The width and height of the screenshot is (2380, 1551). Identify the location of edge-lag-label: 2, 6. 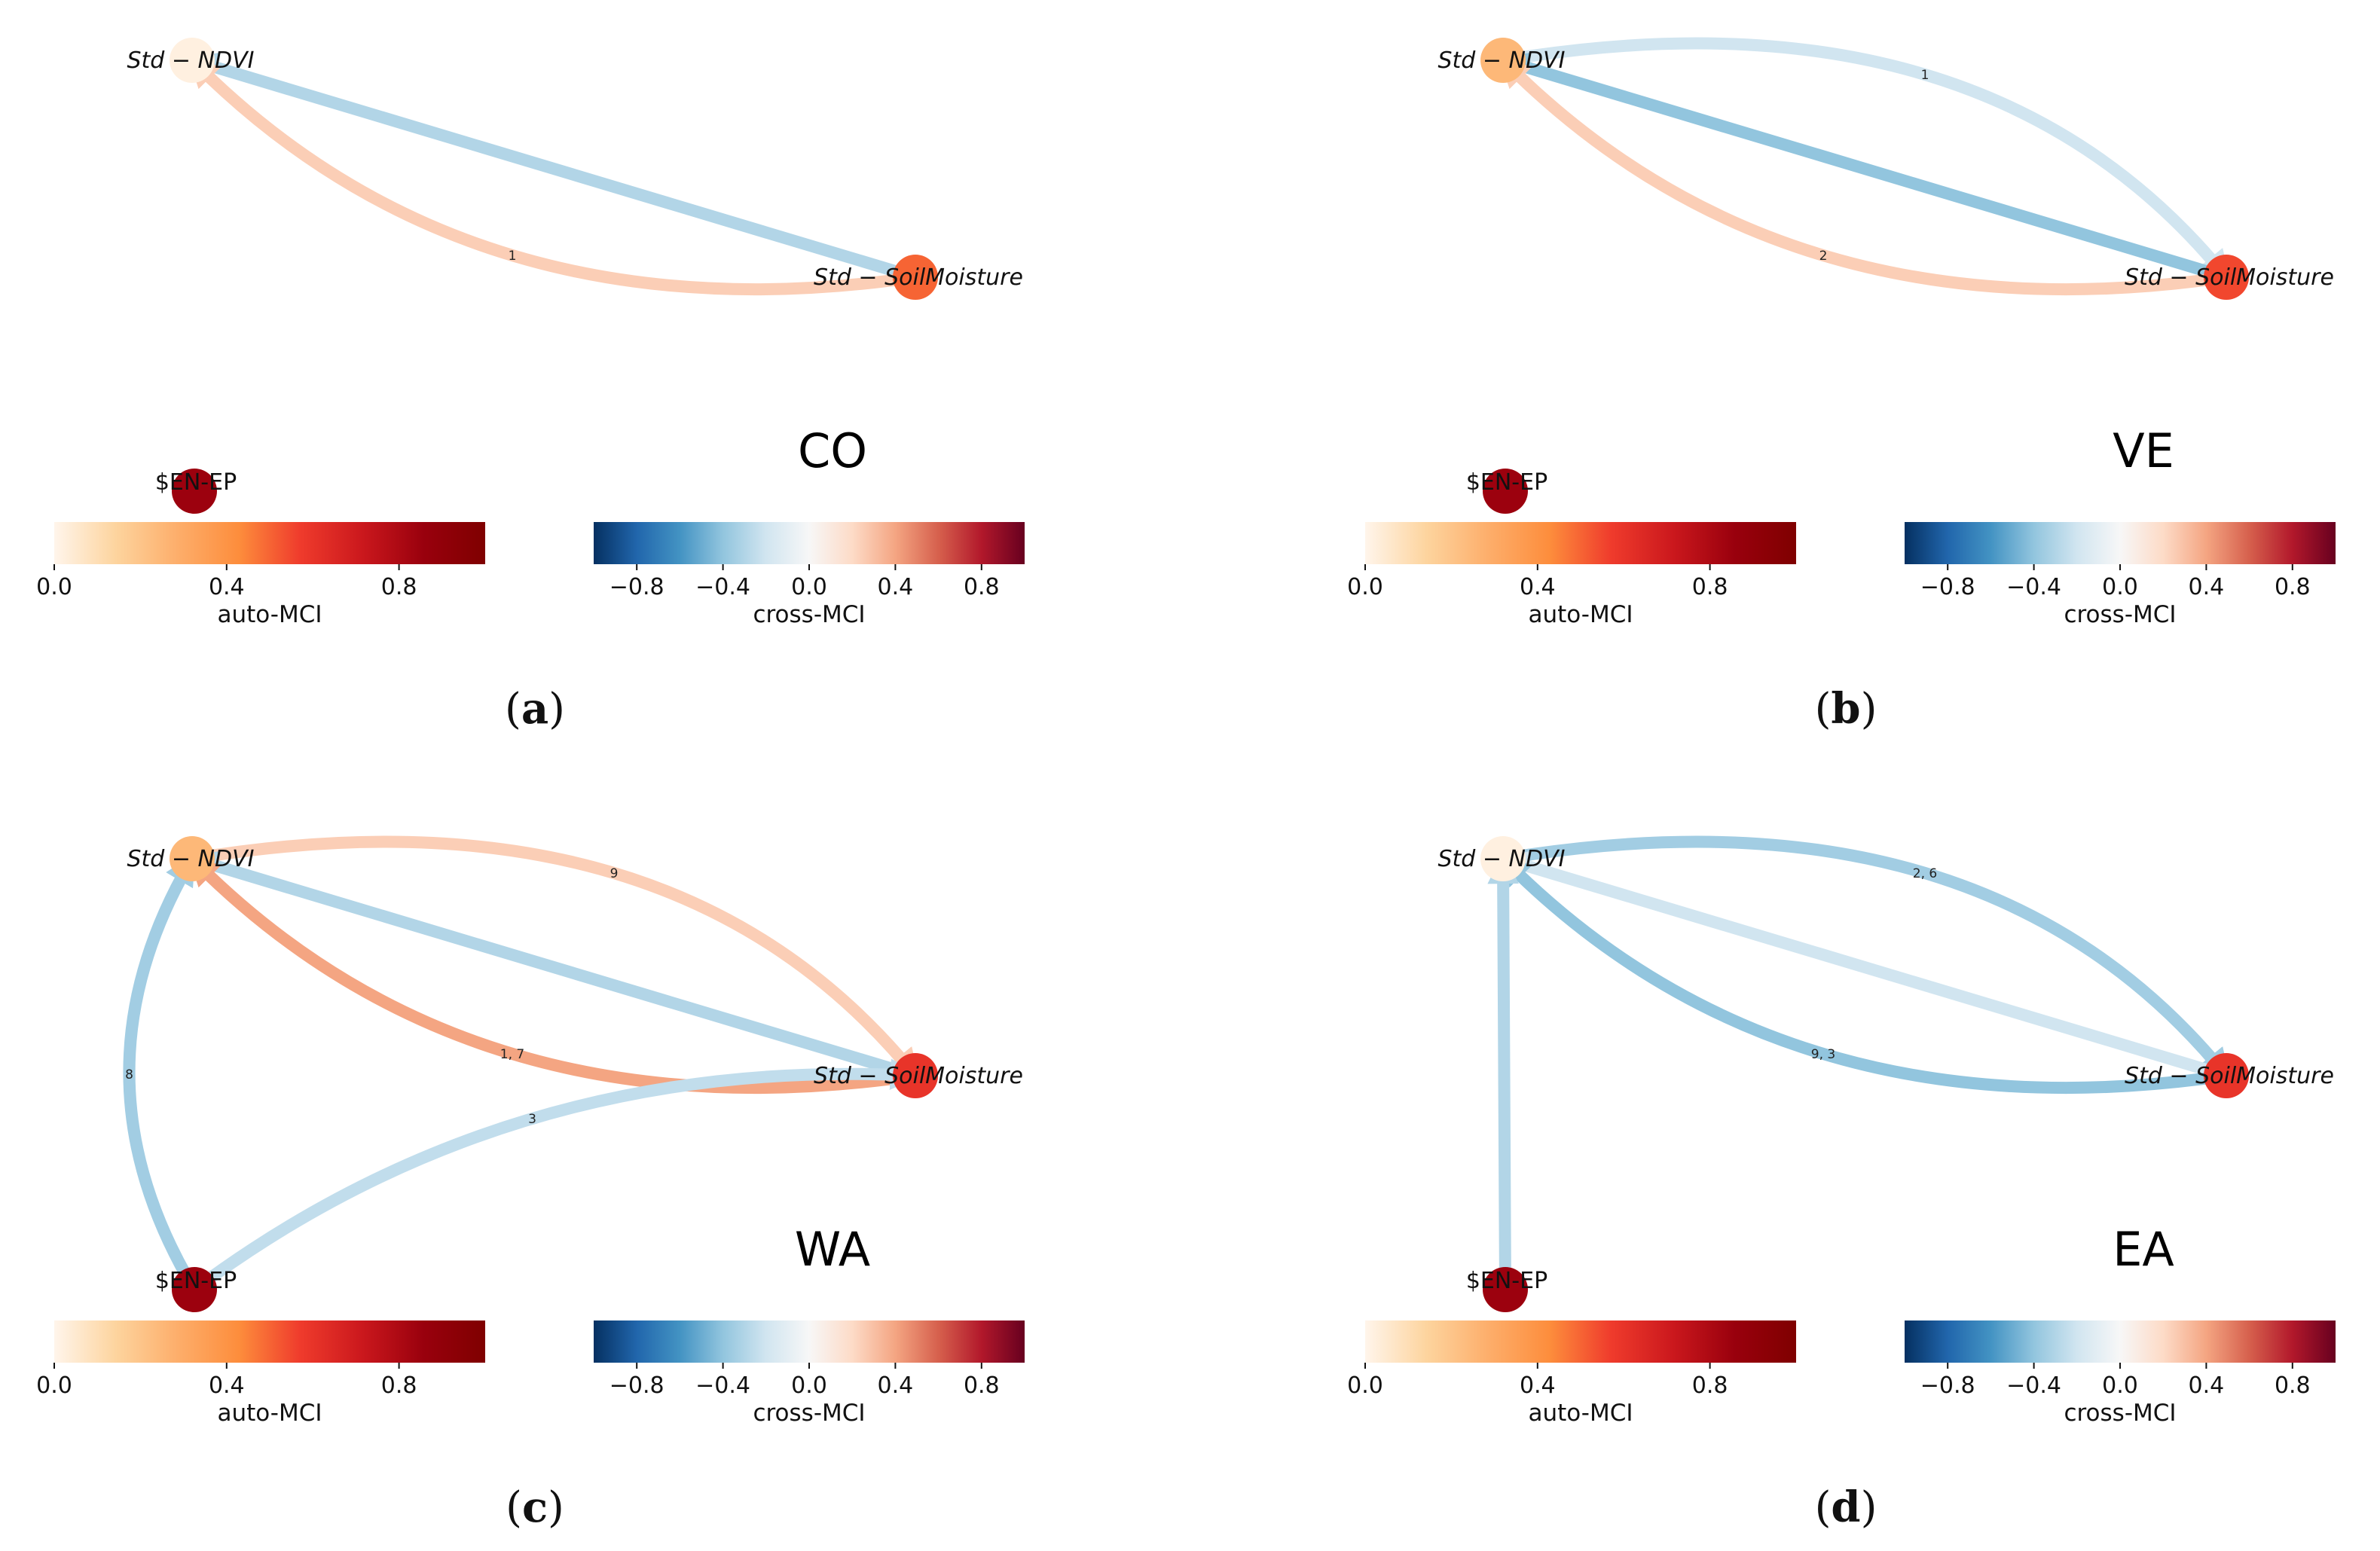
(1925, 873).